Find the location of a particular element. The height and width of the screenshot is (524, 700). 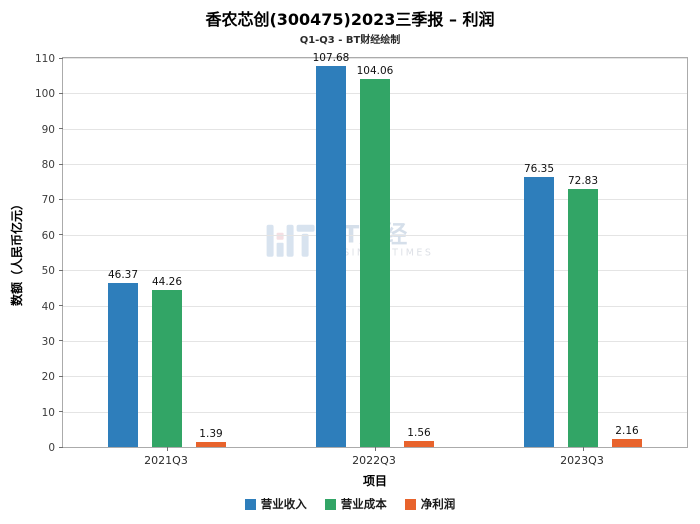

y-tick-label: 30 is located at coordinates (48, 341).